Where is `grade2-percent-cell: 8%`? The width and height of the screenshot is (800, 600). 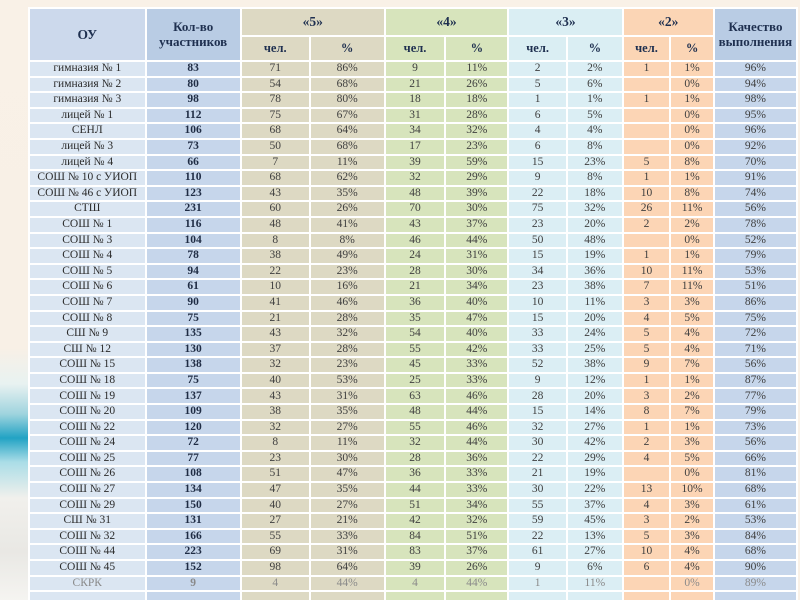 grade2-percent-cell: 8% is located at coordinates (692, 193).